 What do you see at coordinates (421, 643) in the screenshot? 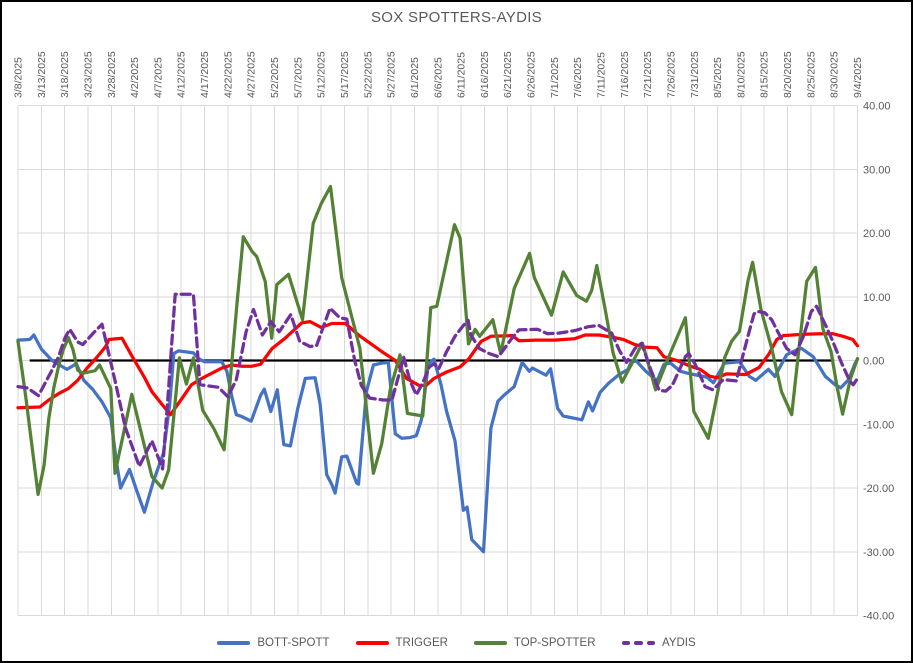
I see `legend-label-trigger: TRIGGER` at bounding box center [421, 643].